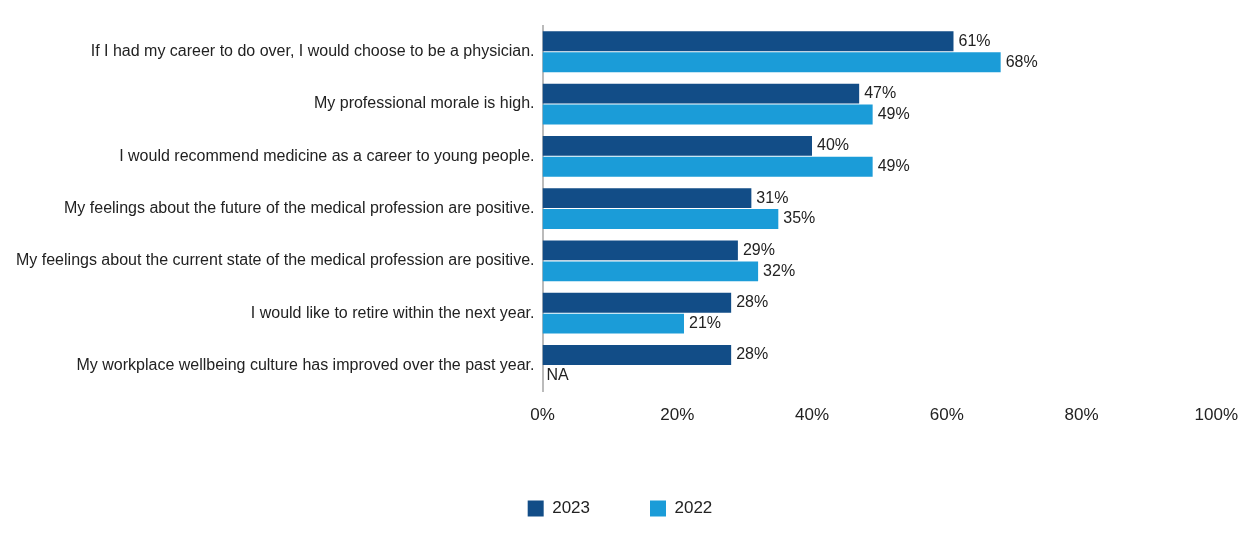 The image size is (1260, 535). I want to click on data-label: 31%, so click(772, 197).